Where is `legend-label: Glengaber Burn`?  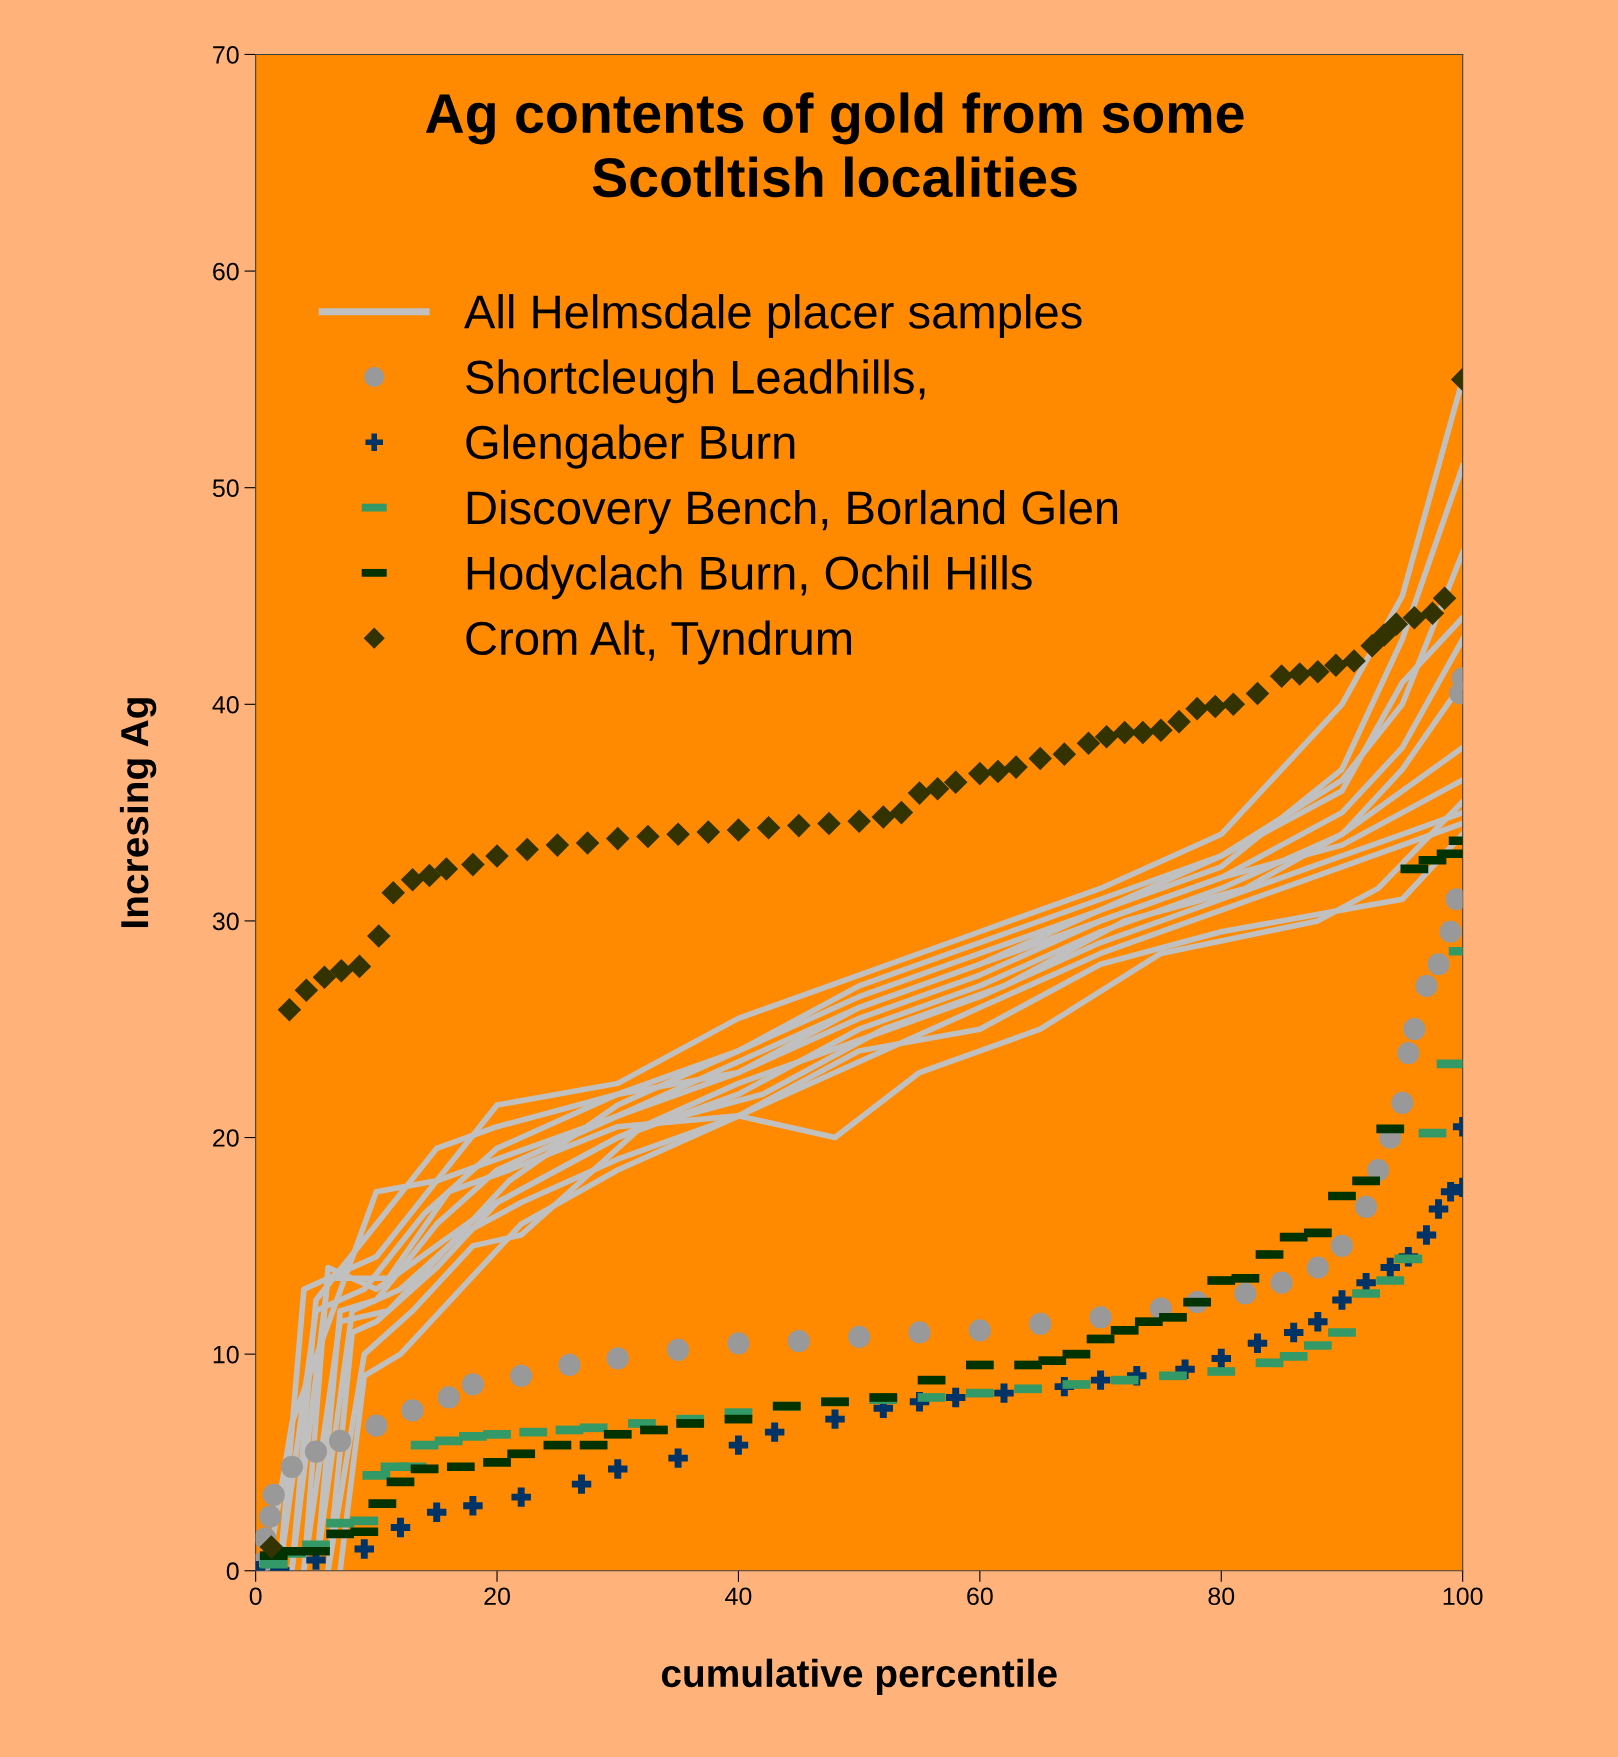 legend-label: Glengaber Burn is located at coordinates (630, 446).